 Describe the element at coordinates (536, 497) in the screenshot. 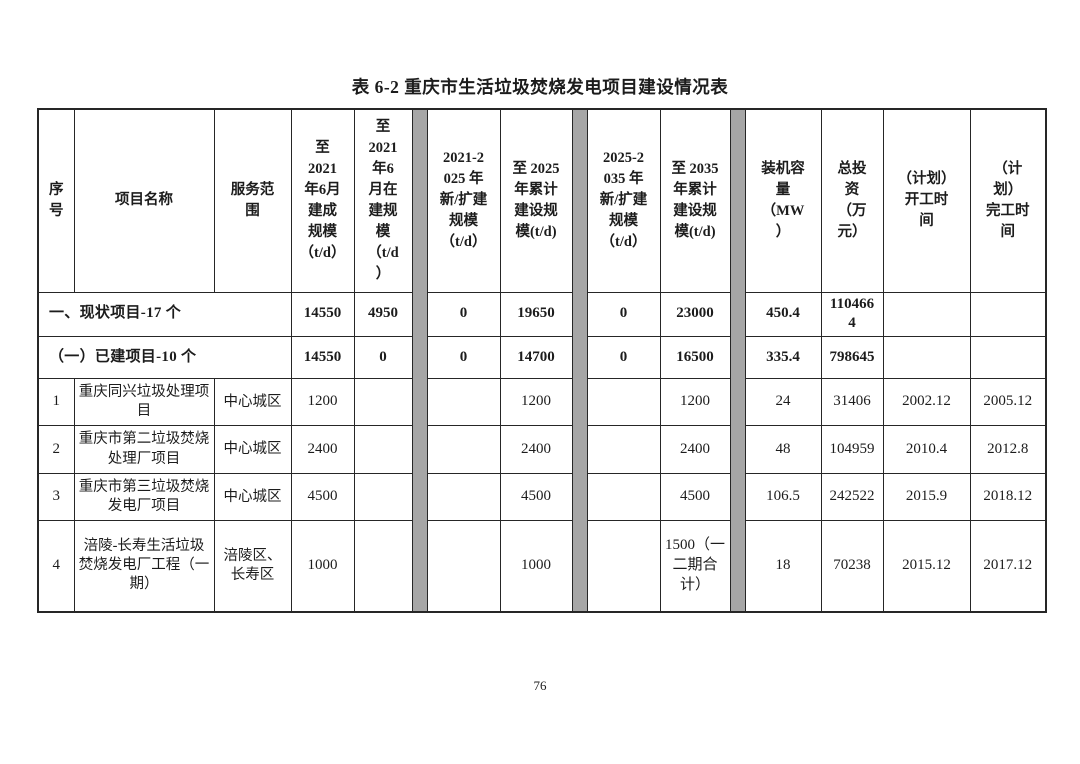

I see `cell-cumulative-2025: 4500` at that location.